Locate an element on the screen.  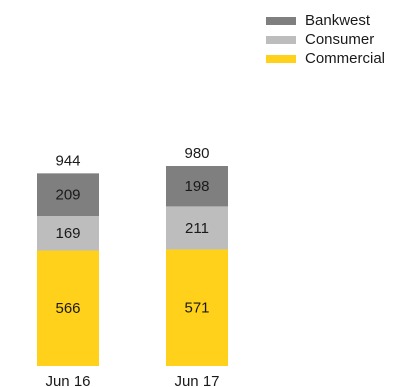
legend-swatch-bankwest is located at coordinates (281, 20).